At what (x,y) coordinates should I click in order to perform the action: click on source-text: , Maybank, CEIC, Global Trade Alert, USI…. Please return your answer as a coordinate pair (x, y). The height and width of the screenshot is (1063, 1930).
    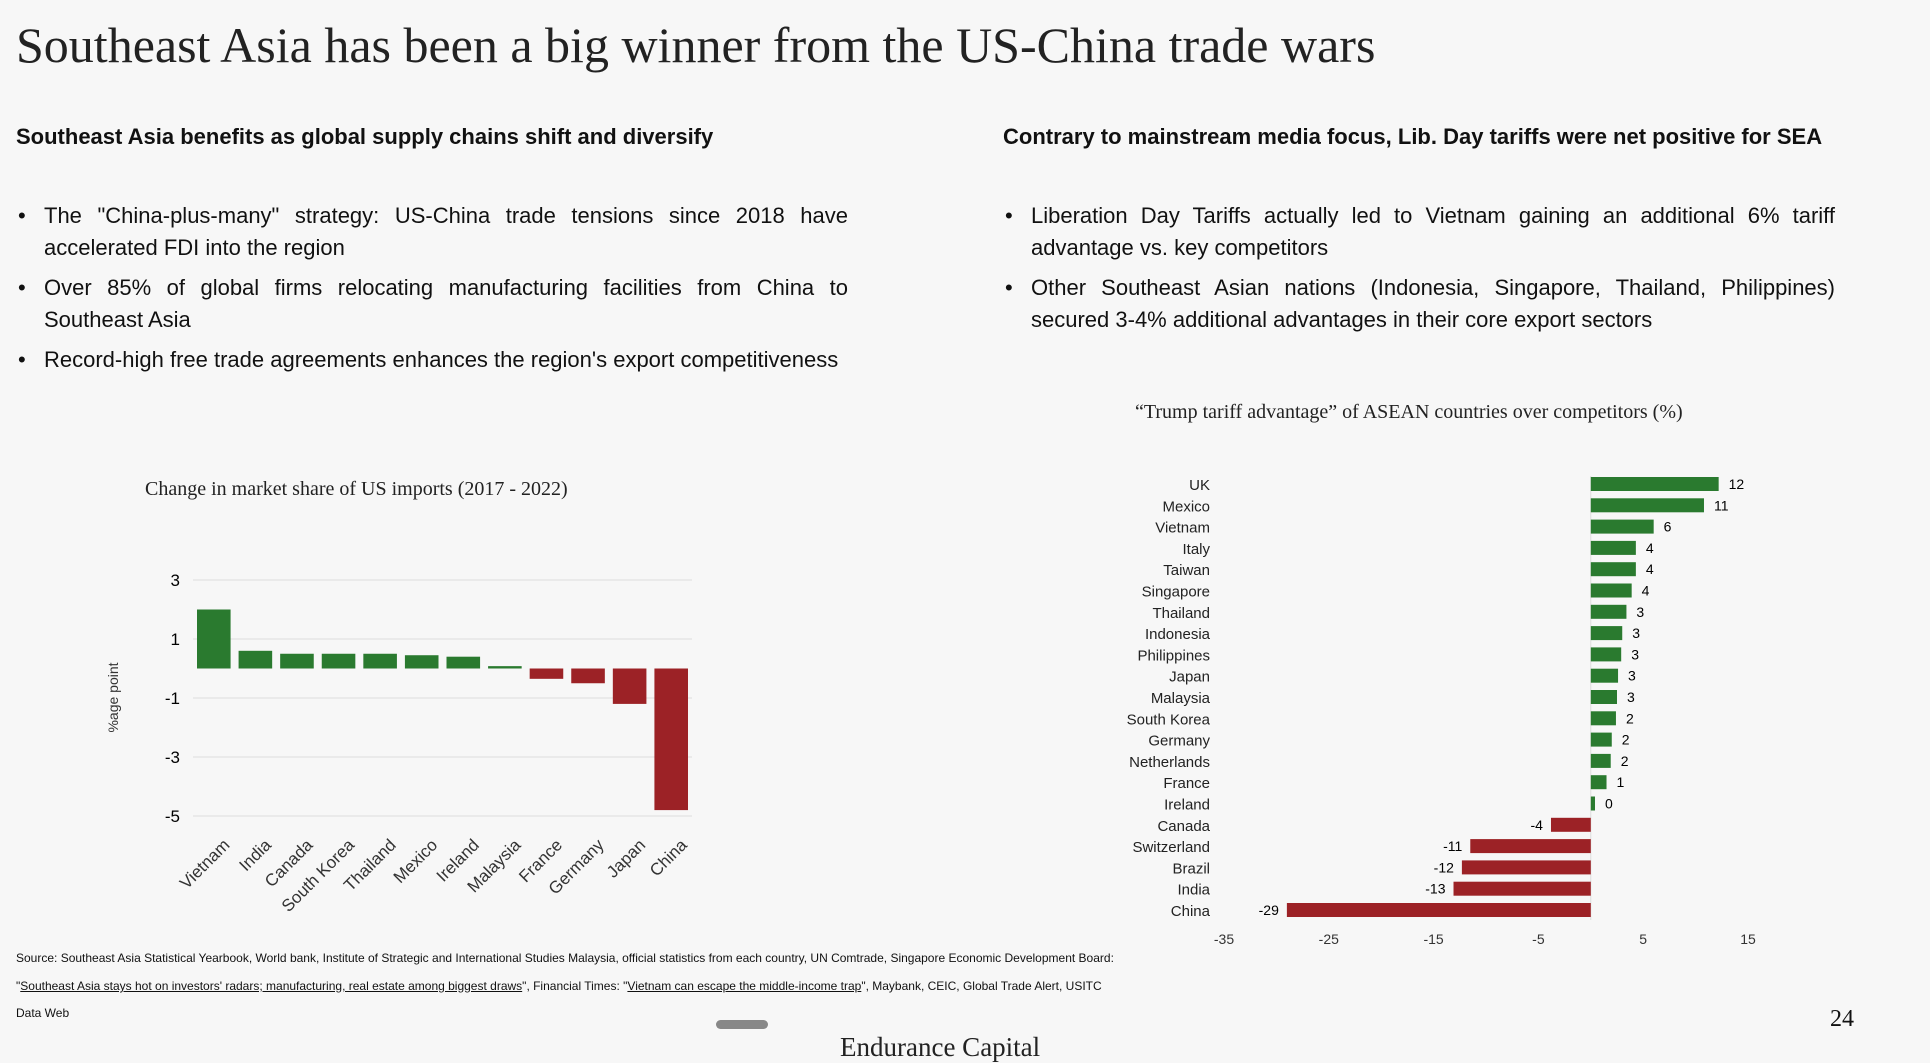
    Looking at the image, I should click on (983, 986).